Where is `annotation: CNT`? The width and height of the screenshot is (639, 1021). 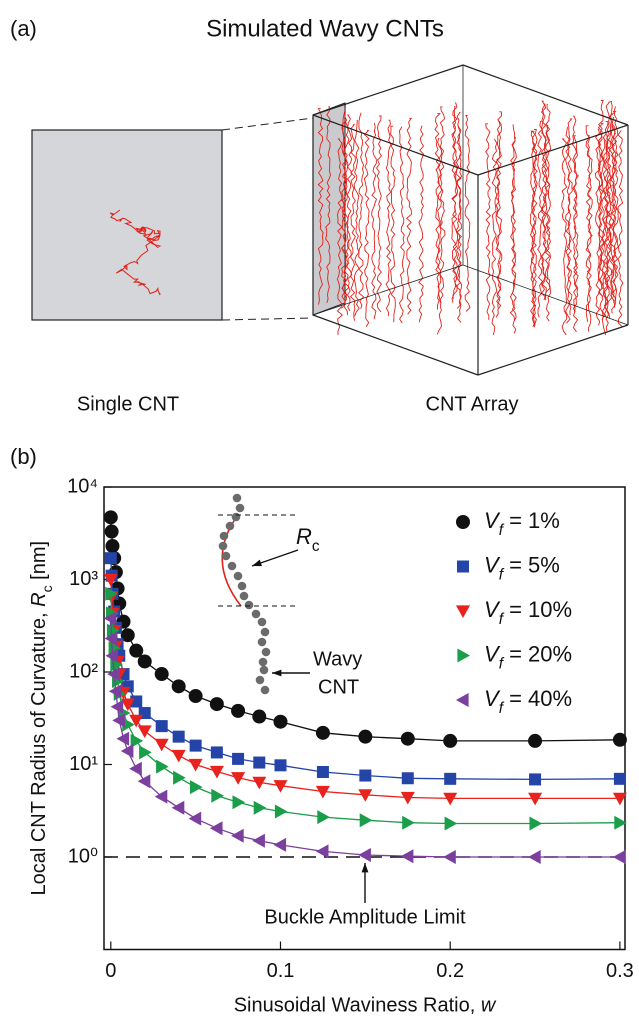 annotation: CNT is located at coordinates (338, 687).